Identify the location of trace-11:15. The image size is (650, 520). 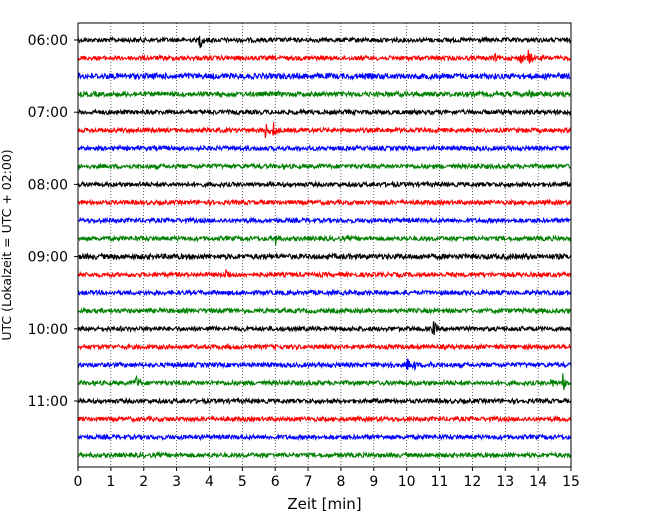
(324, 419).